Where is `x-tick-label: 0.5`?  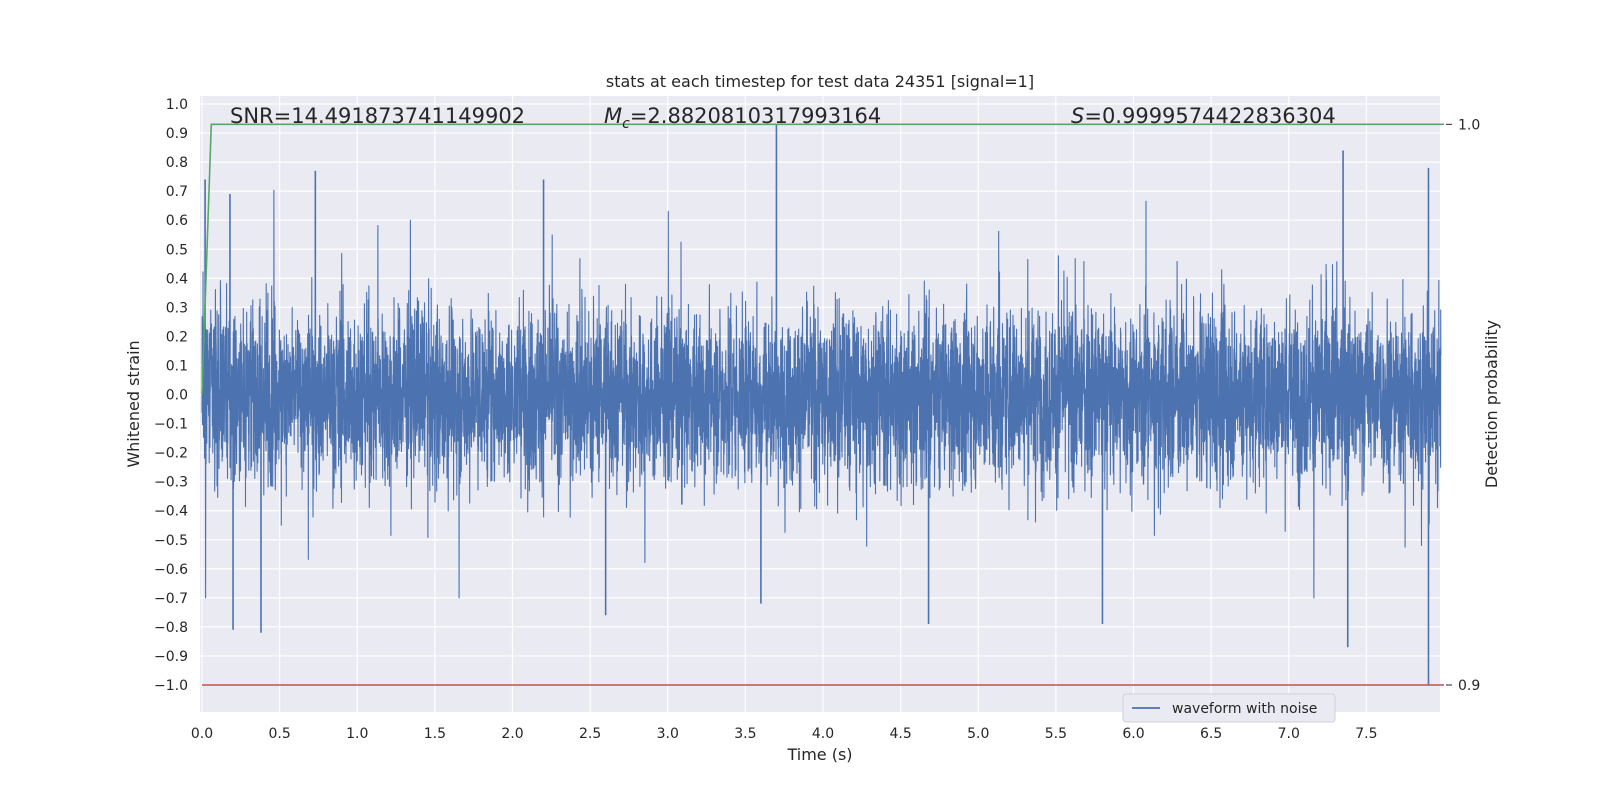 x-tick-label: 0.5 is located at coordinates (279, 734).